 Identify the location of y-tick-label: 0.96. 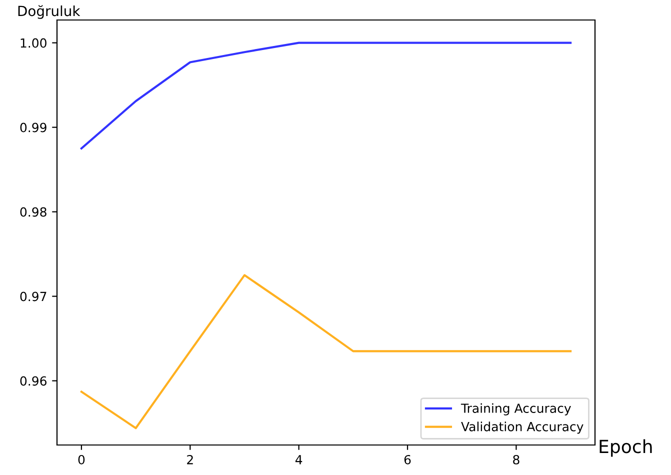
(33, 381).